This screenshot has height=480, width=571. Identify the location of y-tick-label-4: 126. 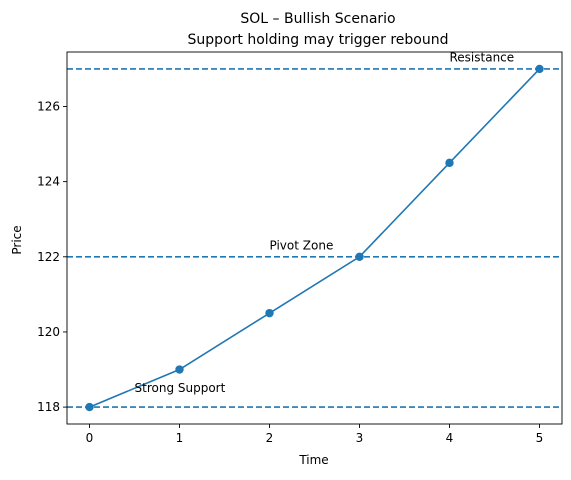
(48, 106).